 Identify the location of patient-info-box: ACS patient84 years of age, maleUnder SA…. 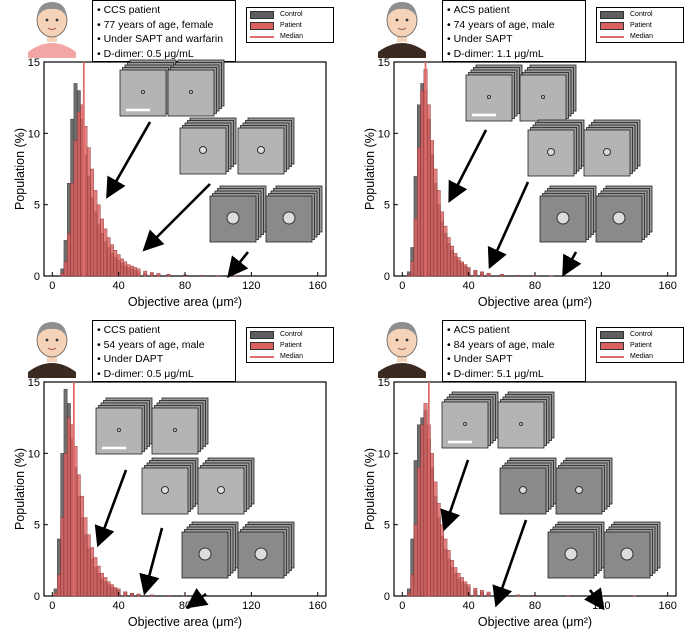
(514, 351).